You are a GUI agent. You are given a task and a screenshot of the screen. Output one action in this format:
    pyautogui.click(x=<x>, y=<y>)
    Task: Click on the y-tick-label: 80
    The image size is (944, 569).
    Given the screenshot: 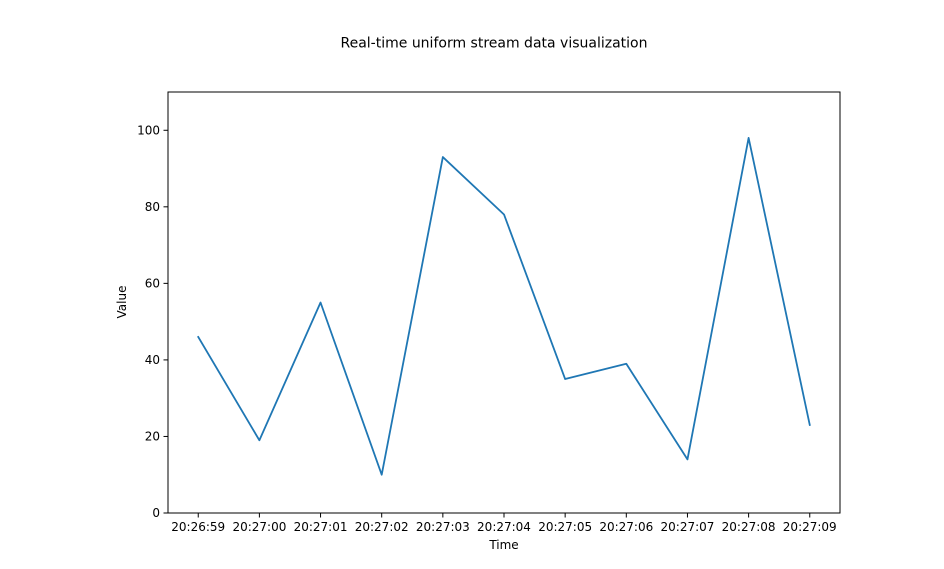 What is the action you would take?
    pyautogui.click(x=152, y=207)
    